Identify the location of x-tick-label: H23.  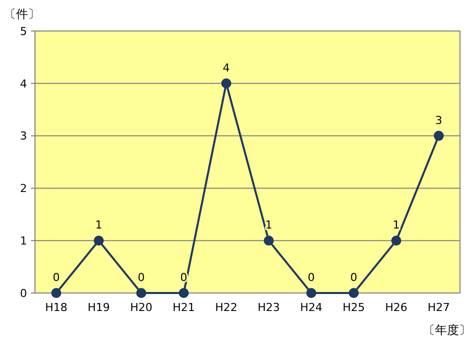
(269, 307).